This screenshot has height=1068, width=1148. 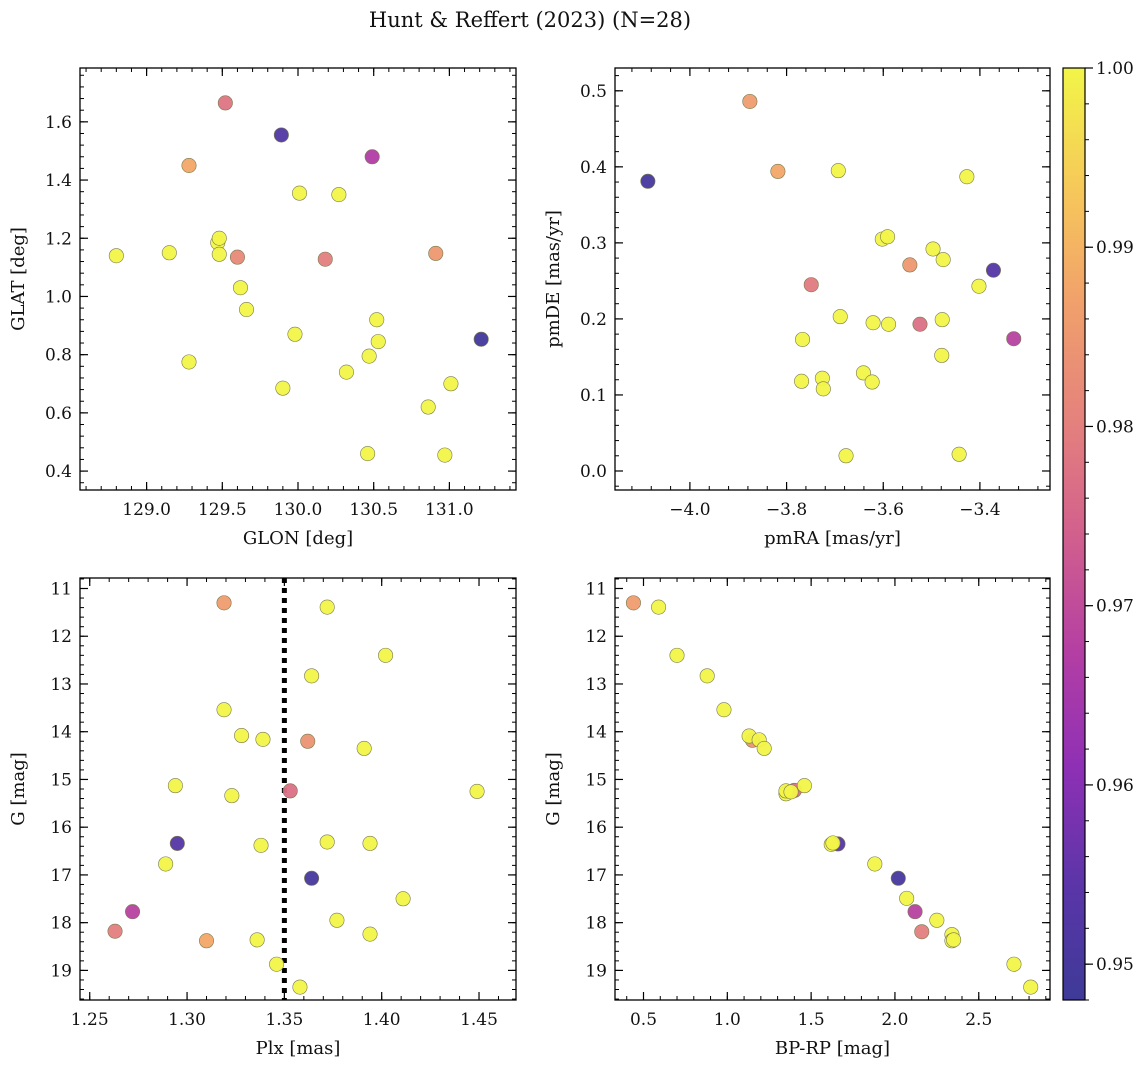 What do you see at coordinates (1115, 607) in the screenshot?
I see `colorbar-tick-label: 0.97` at bounding box center [1115, 607].